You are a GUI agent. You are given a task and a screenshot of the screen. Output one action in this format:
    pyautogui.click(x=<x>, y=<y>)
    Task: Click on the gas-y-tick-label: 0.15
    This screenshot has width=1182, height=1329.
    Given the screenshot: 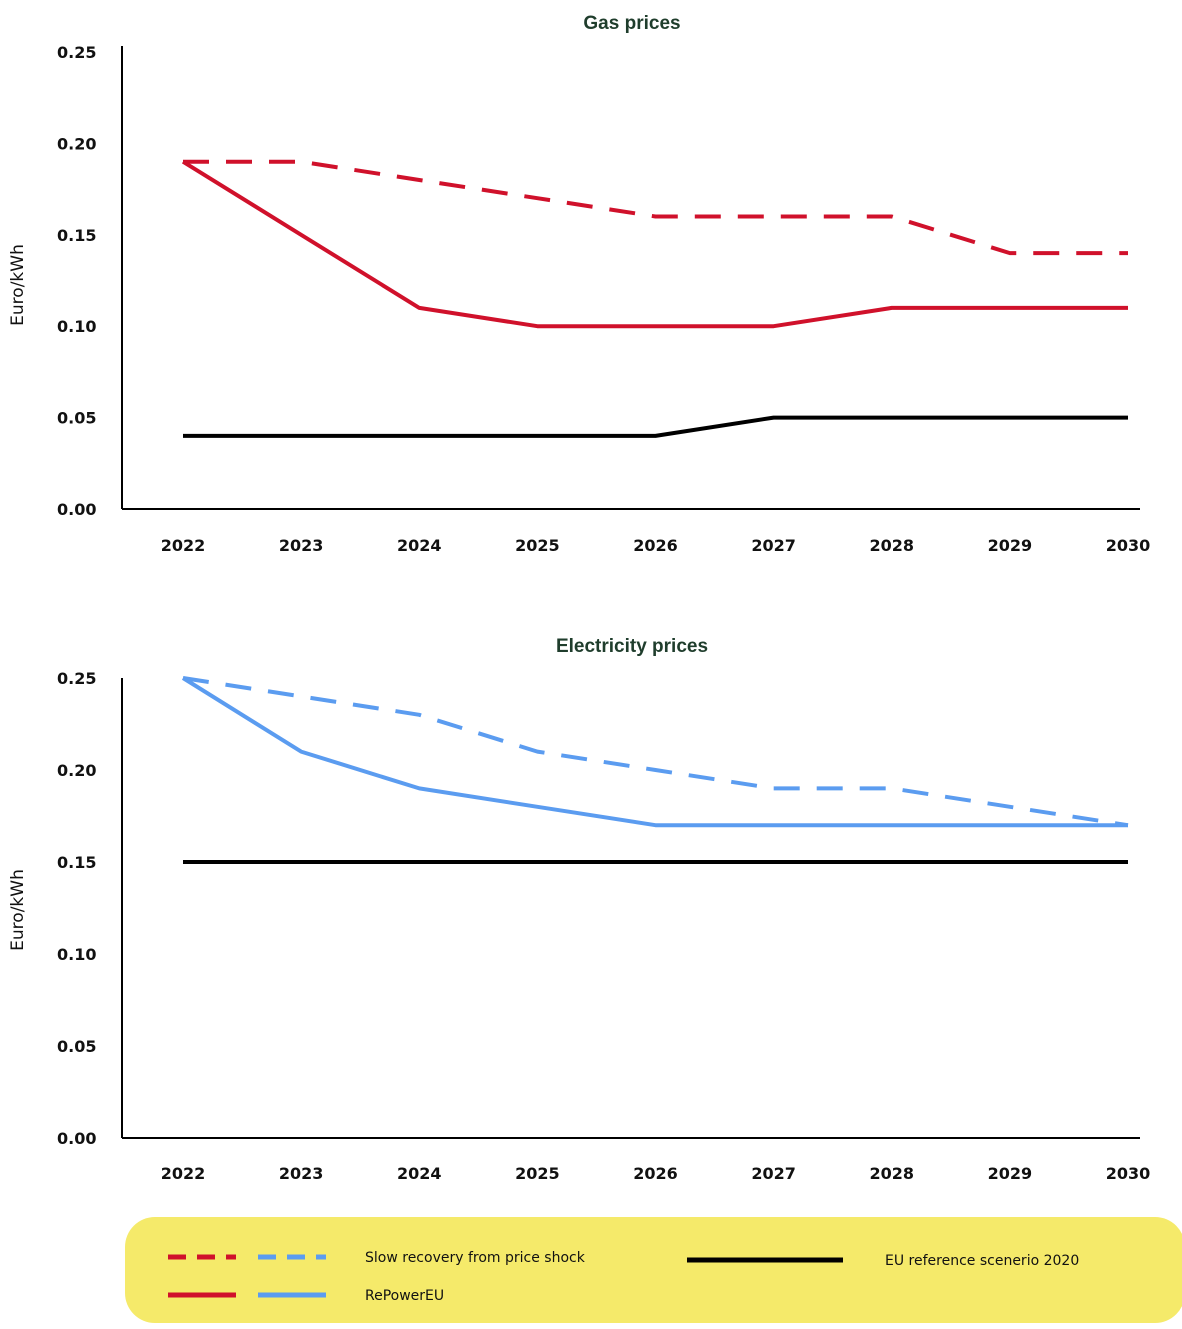 What is the action you would take?
    pyautogui.click(x=76, y=235)
    